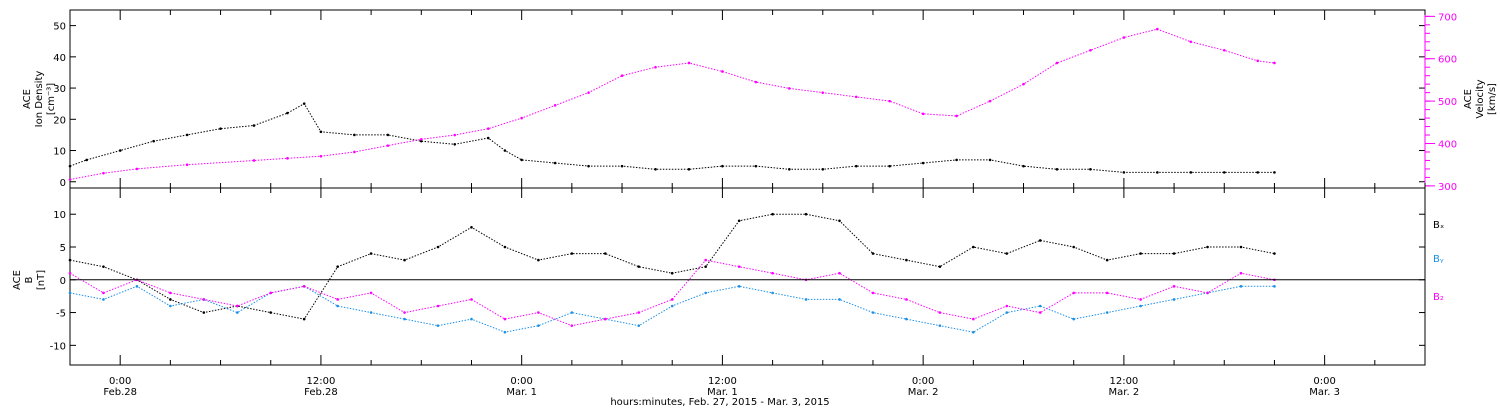  I want to click on b-tick-label: 0, so click(63, 281).